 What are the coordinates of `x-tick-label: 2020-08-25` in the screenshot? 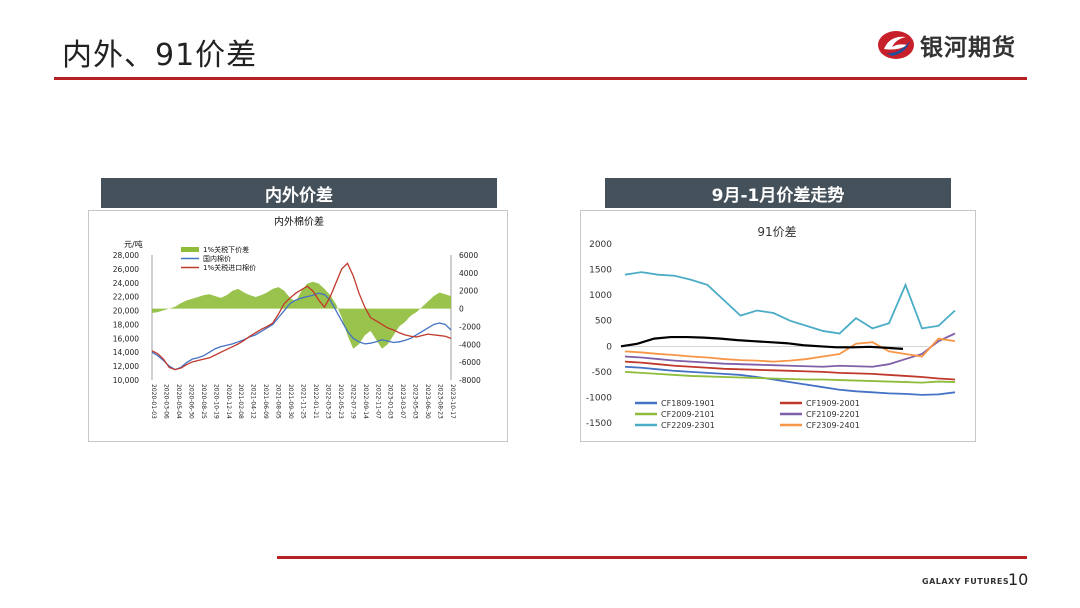 It's located at (203, 401).